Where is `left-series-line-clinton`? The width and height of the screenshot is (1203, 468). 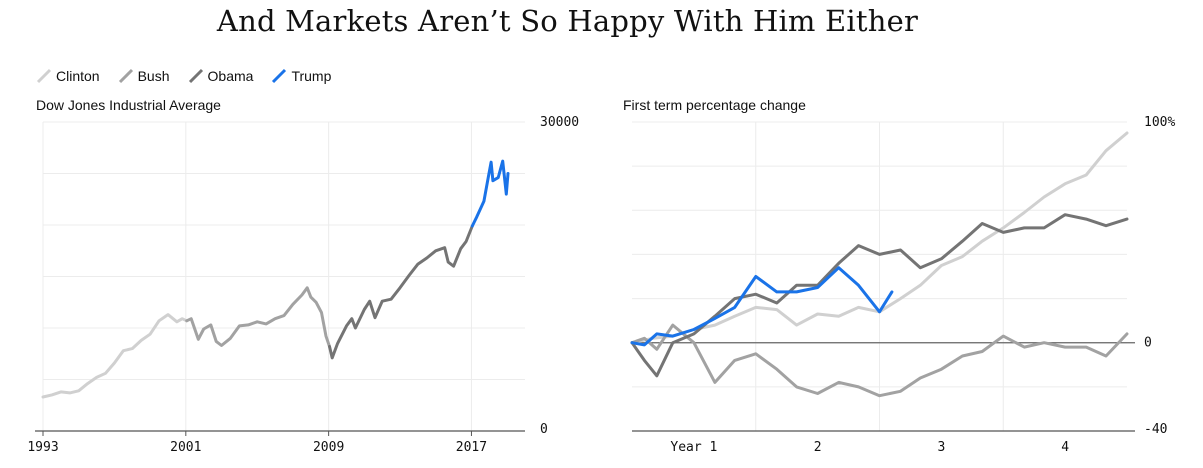 left-series-line-clinton is located at coordinates (115, 356).